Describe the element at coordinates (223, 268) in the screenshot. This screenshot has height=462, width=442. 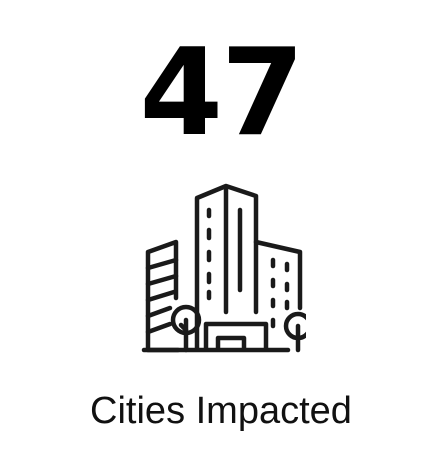
I see `city-buildings-icon` at that location.